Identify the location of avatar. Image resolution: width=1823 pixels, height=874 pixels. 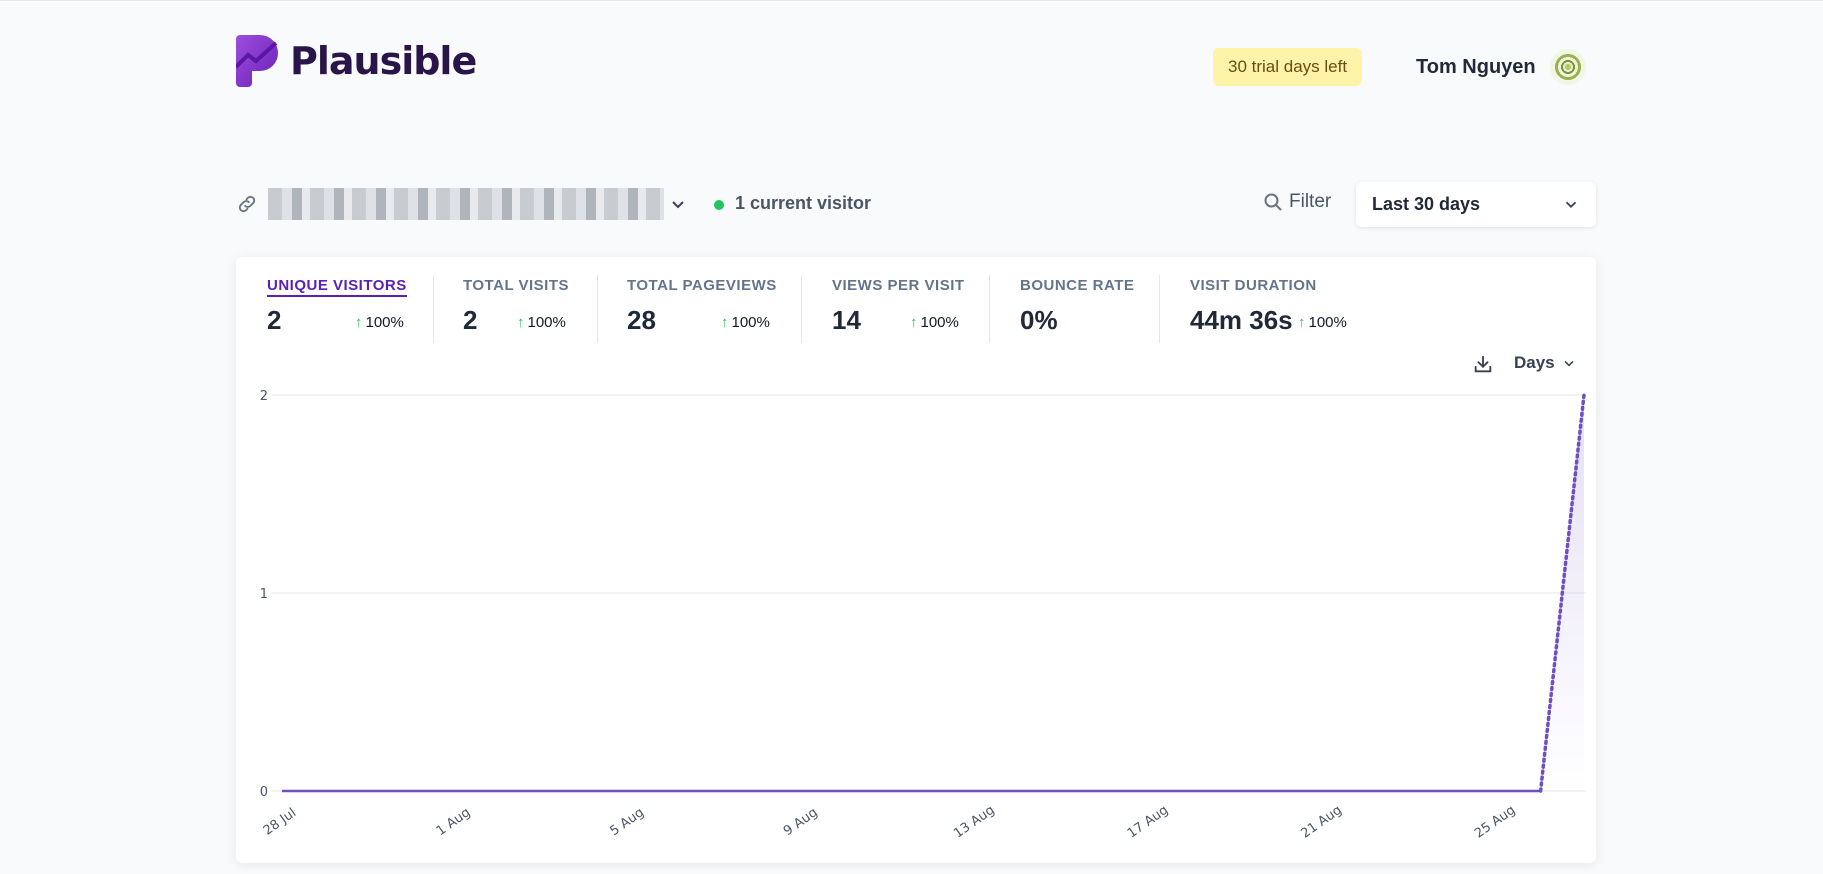
(1567, 67).